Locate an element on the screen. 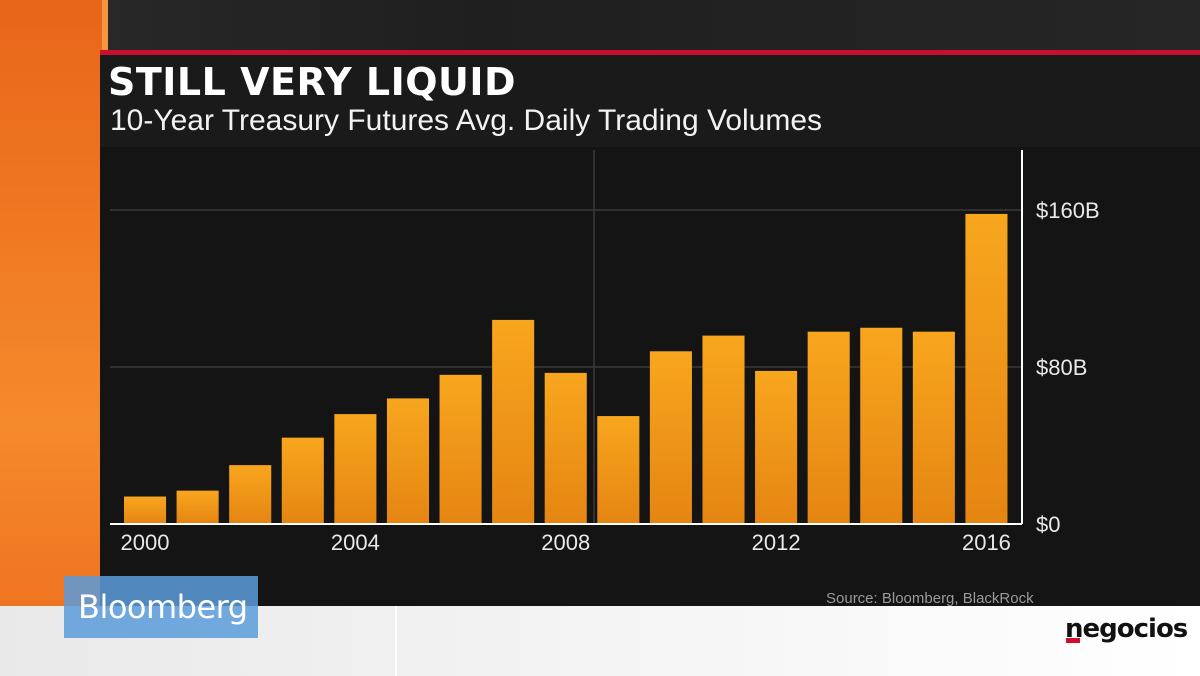  bar-2004 is located at coordinates (355, 469).